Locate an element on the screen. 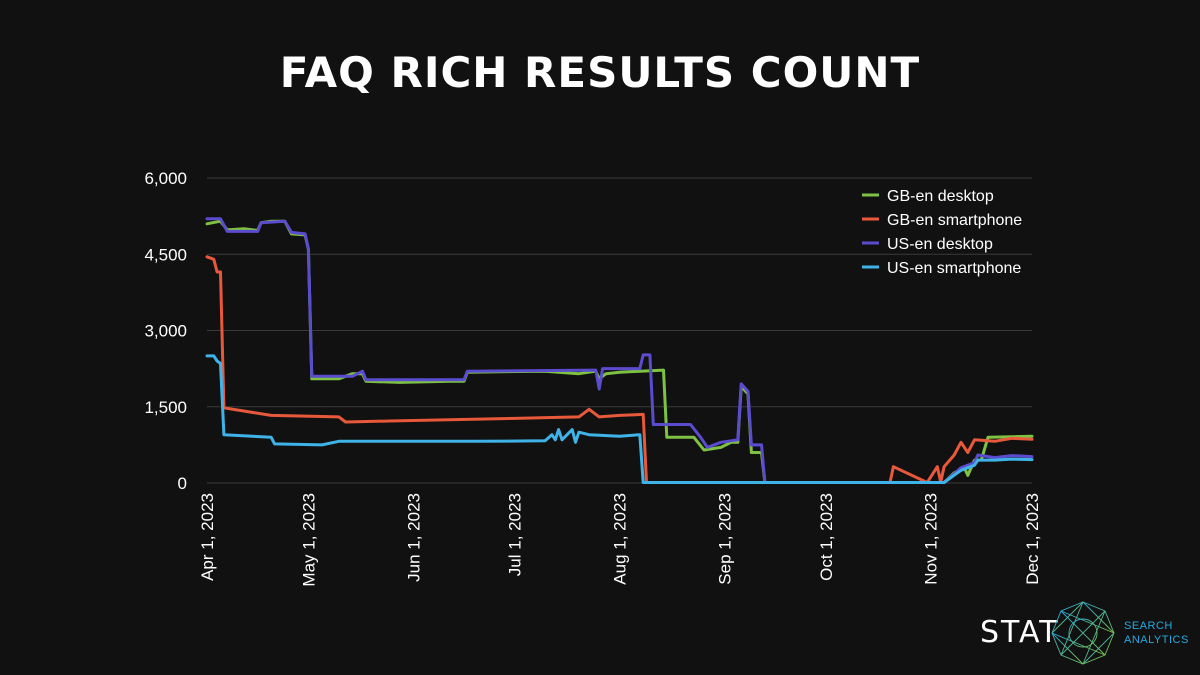  legend-label: US-en smartphone is located at coordinates (954, 268).